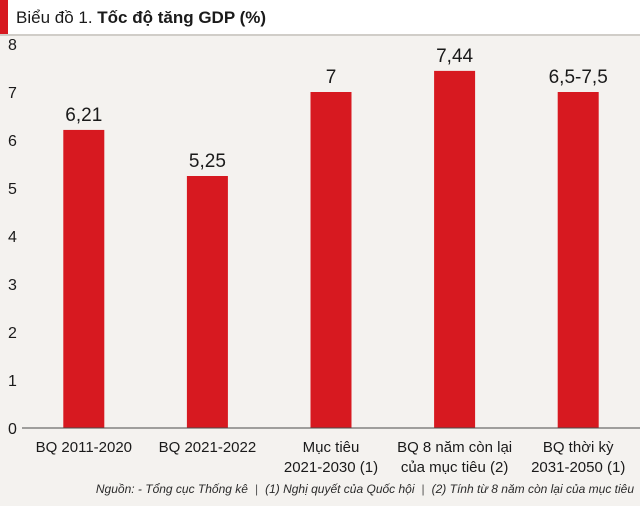 This screenshot has width=640, height=506. What do you see at coordinates (455, 467) in the screenshot?
I see `category-label-3-1: của mục tiêu (2)` at bounding box center [455, 467].